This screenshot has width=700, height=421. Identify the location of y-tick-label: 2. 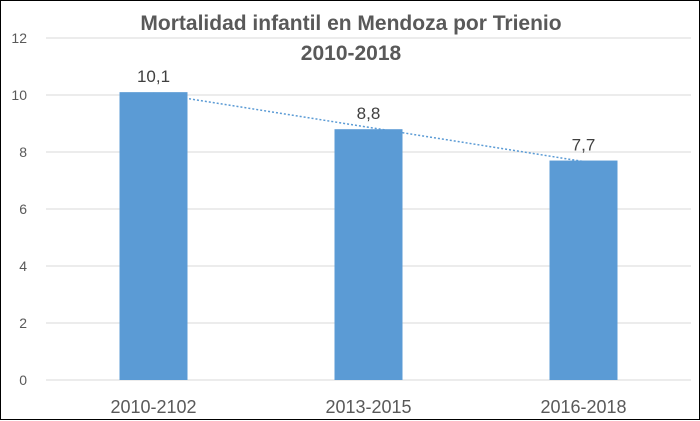
(23, 323).